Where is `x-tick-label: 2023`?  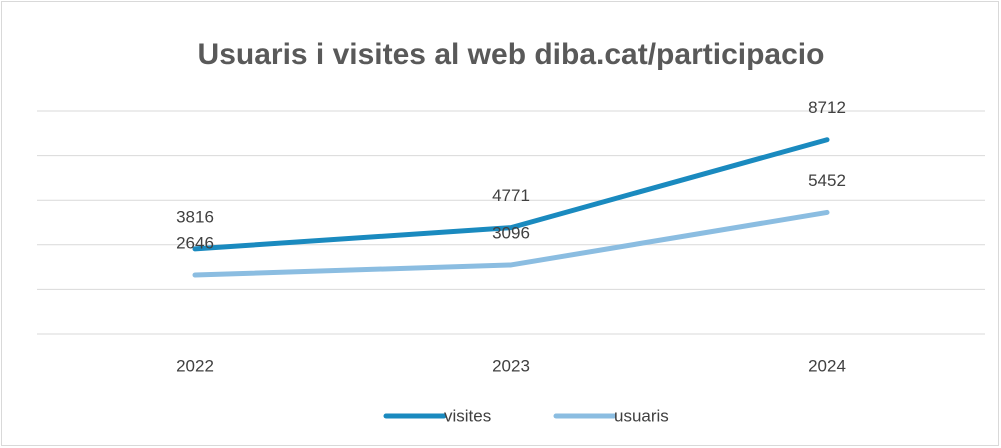 x-tick-label: 2023 is located at coordinates (511, 365).